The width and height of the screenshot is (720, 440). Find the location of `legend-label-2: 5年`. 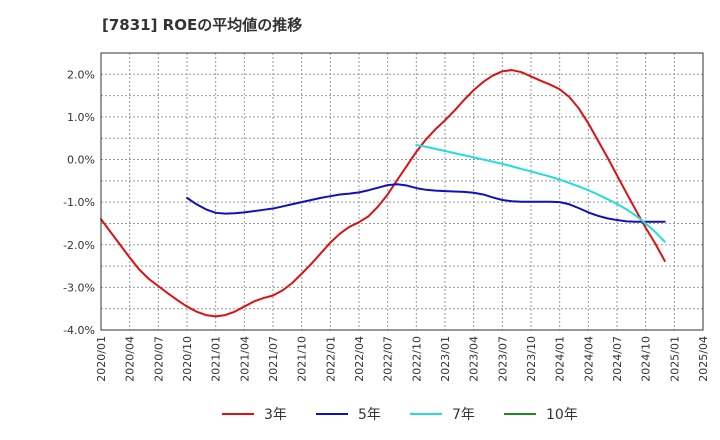

legend-label-2: 5年 is located at coordinates (369, 415).